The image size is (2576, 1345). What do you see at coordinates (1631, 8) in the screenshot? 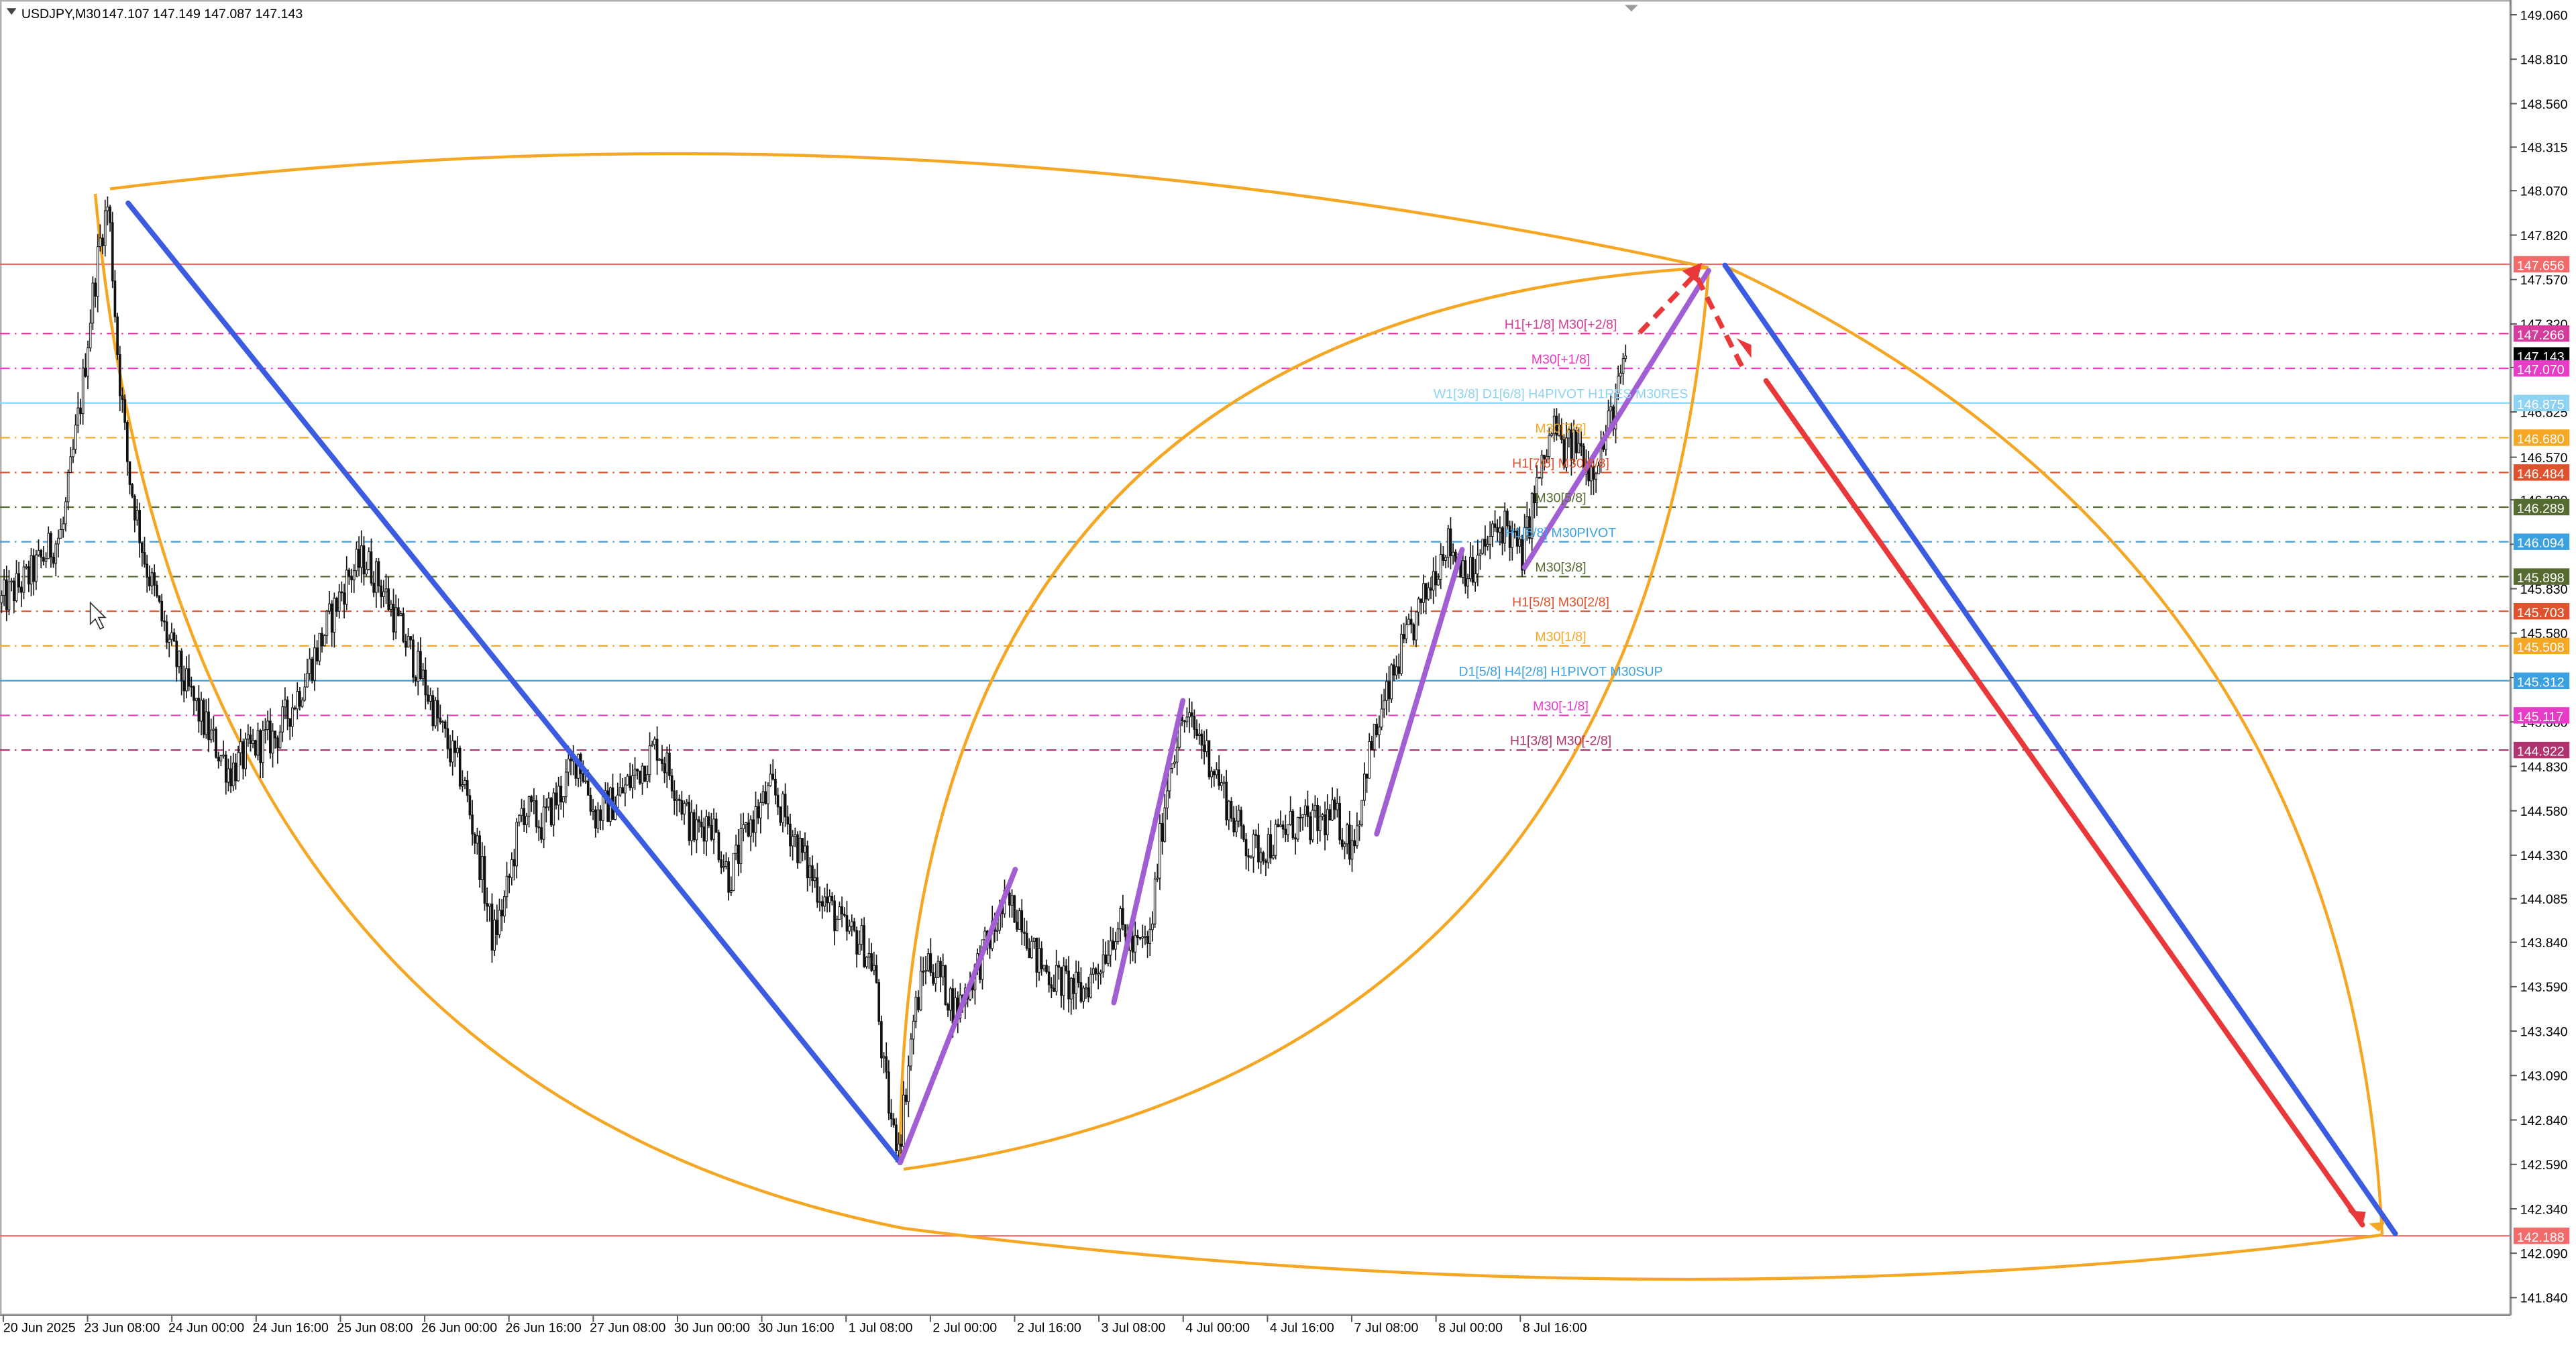
I see `scroll-marker-icon` at bounding box center [1631, 8].